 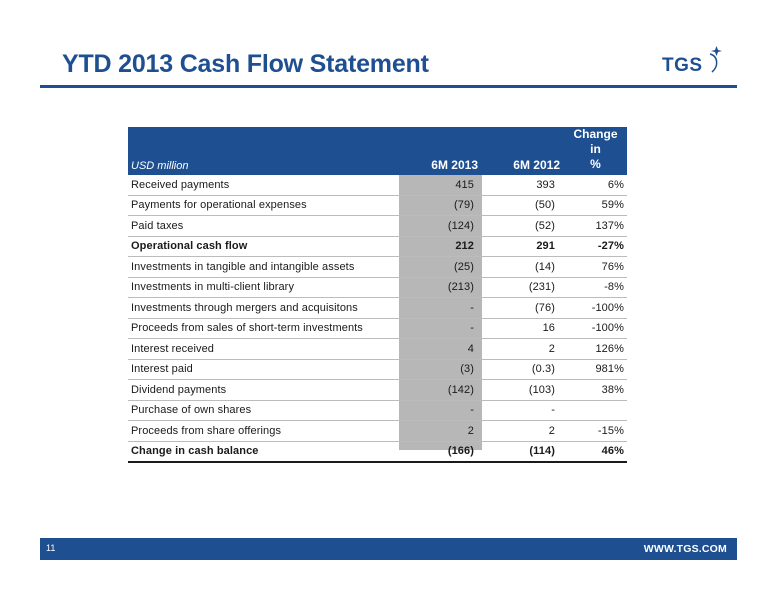 What do you see at coordinates (160, 166) in the screenshot?
I see `unit-label: USD million` at bounding box center [160, 166].